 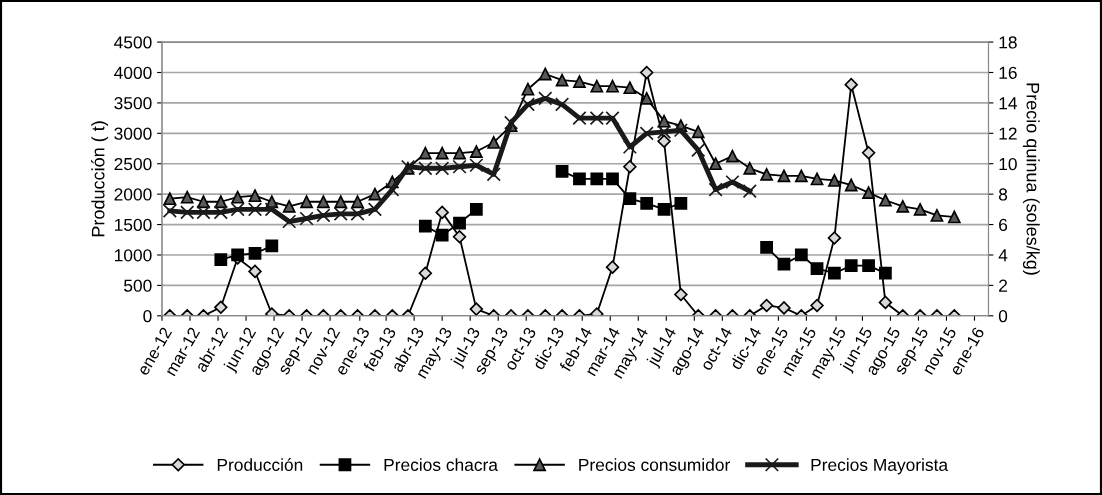 I want to click on y2-tick-label: 14, so click(x=1008, y=103).